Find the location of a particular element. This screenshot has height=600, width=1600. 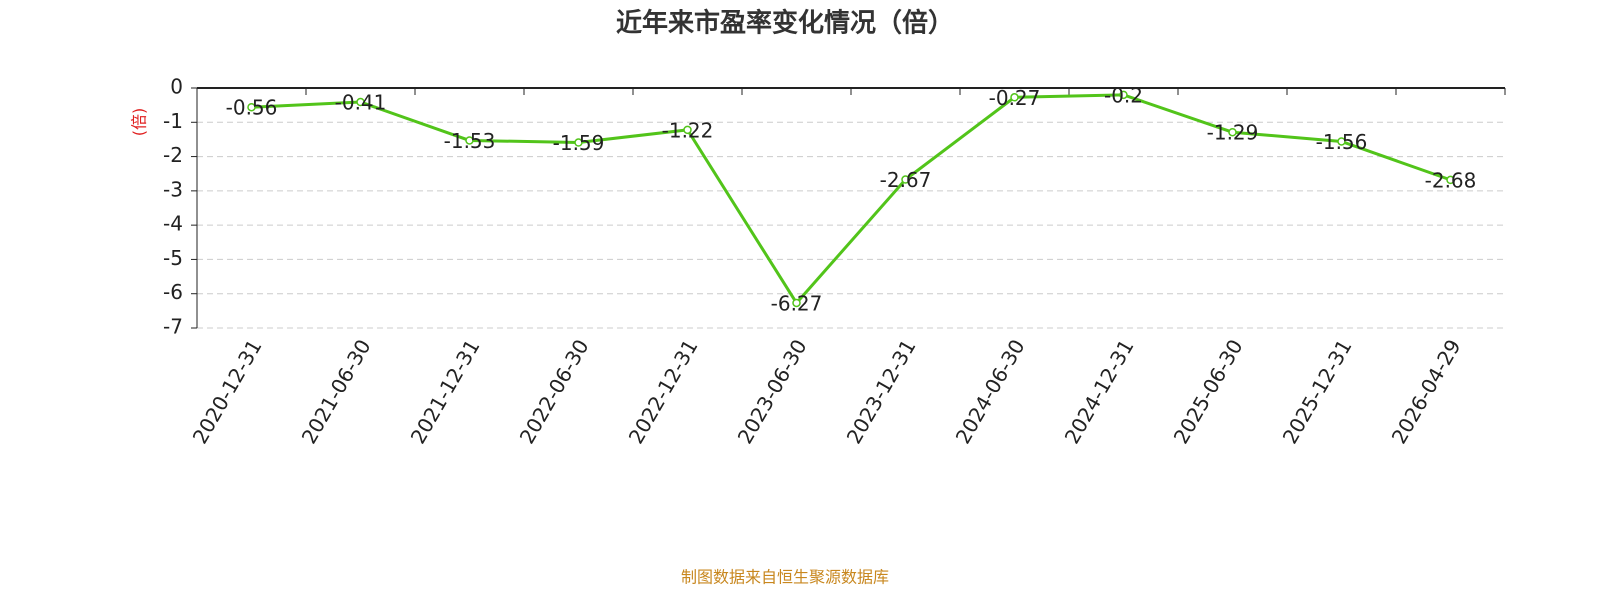

y-tick-label: -4 is located at coordinates (173, 224).